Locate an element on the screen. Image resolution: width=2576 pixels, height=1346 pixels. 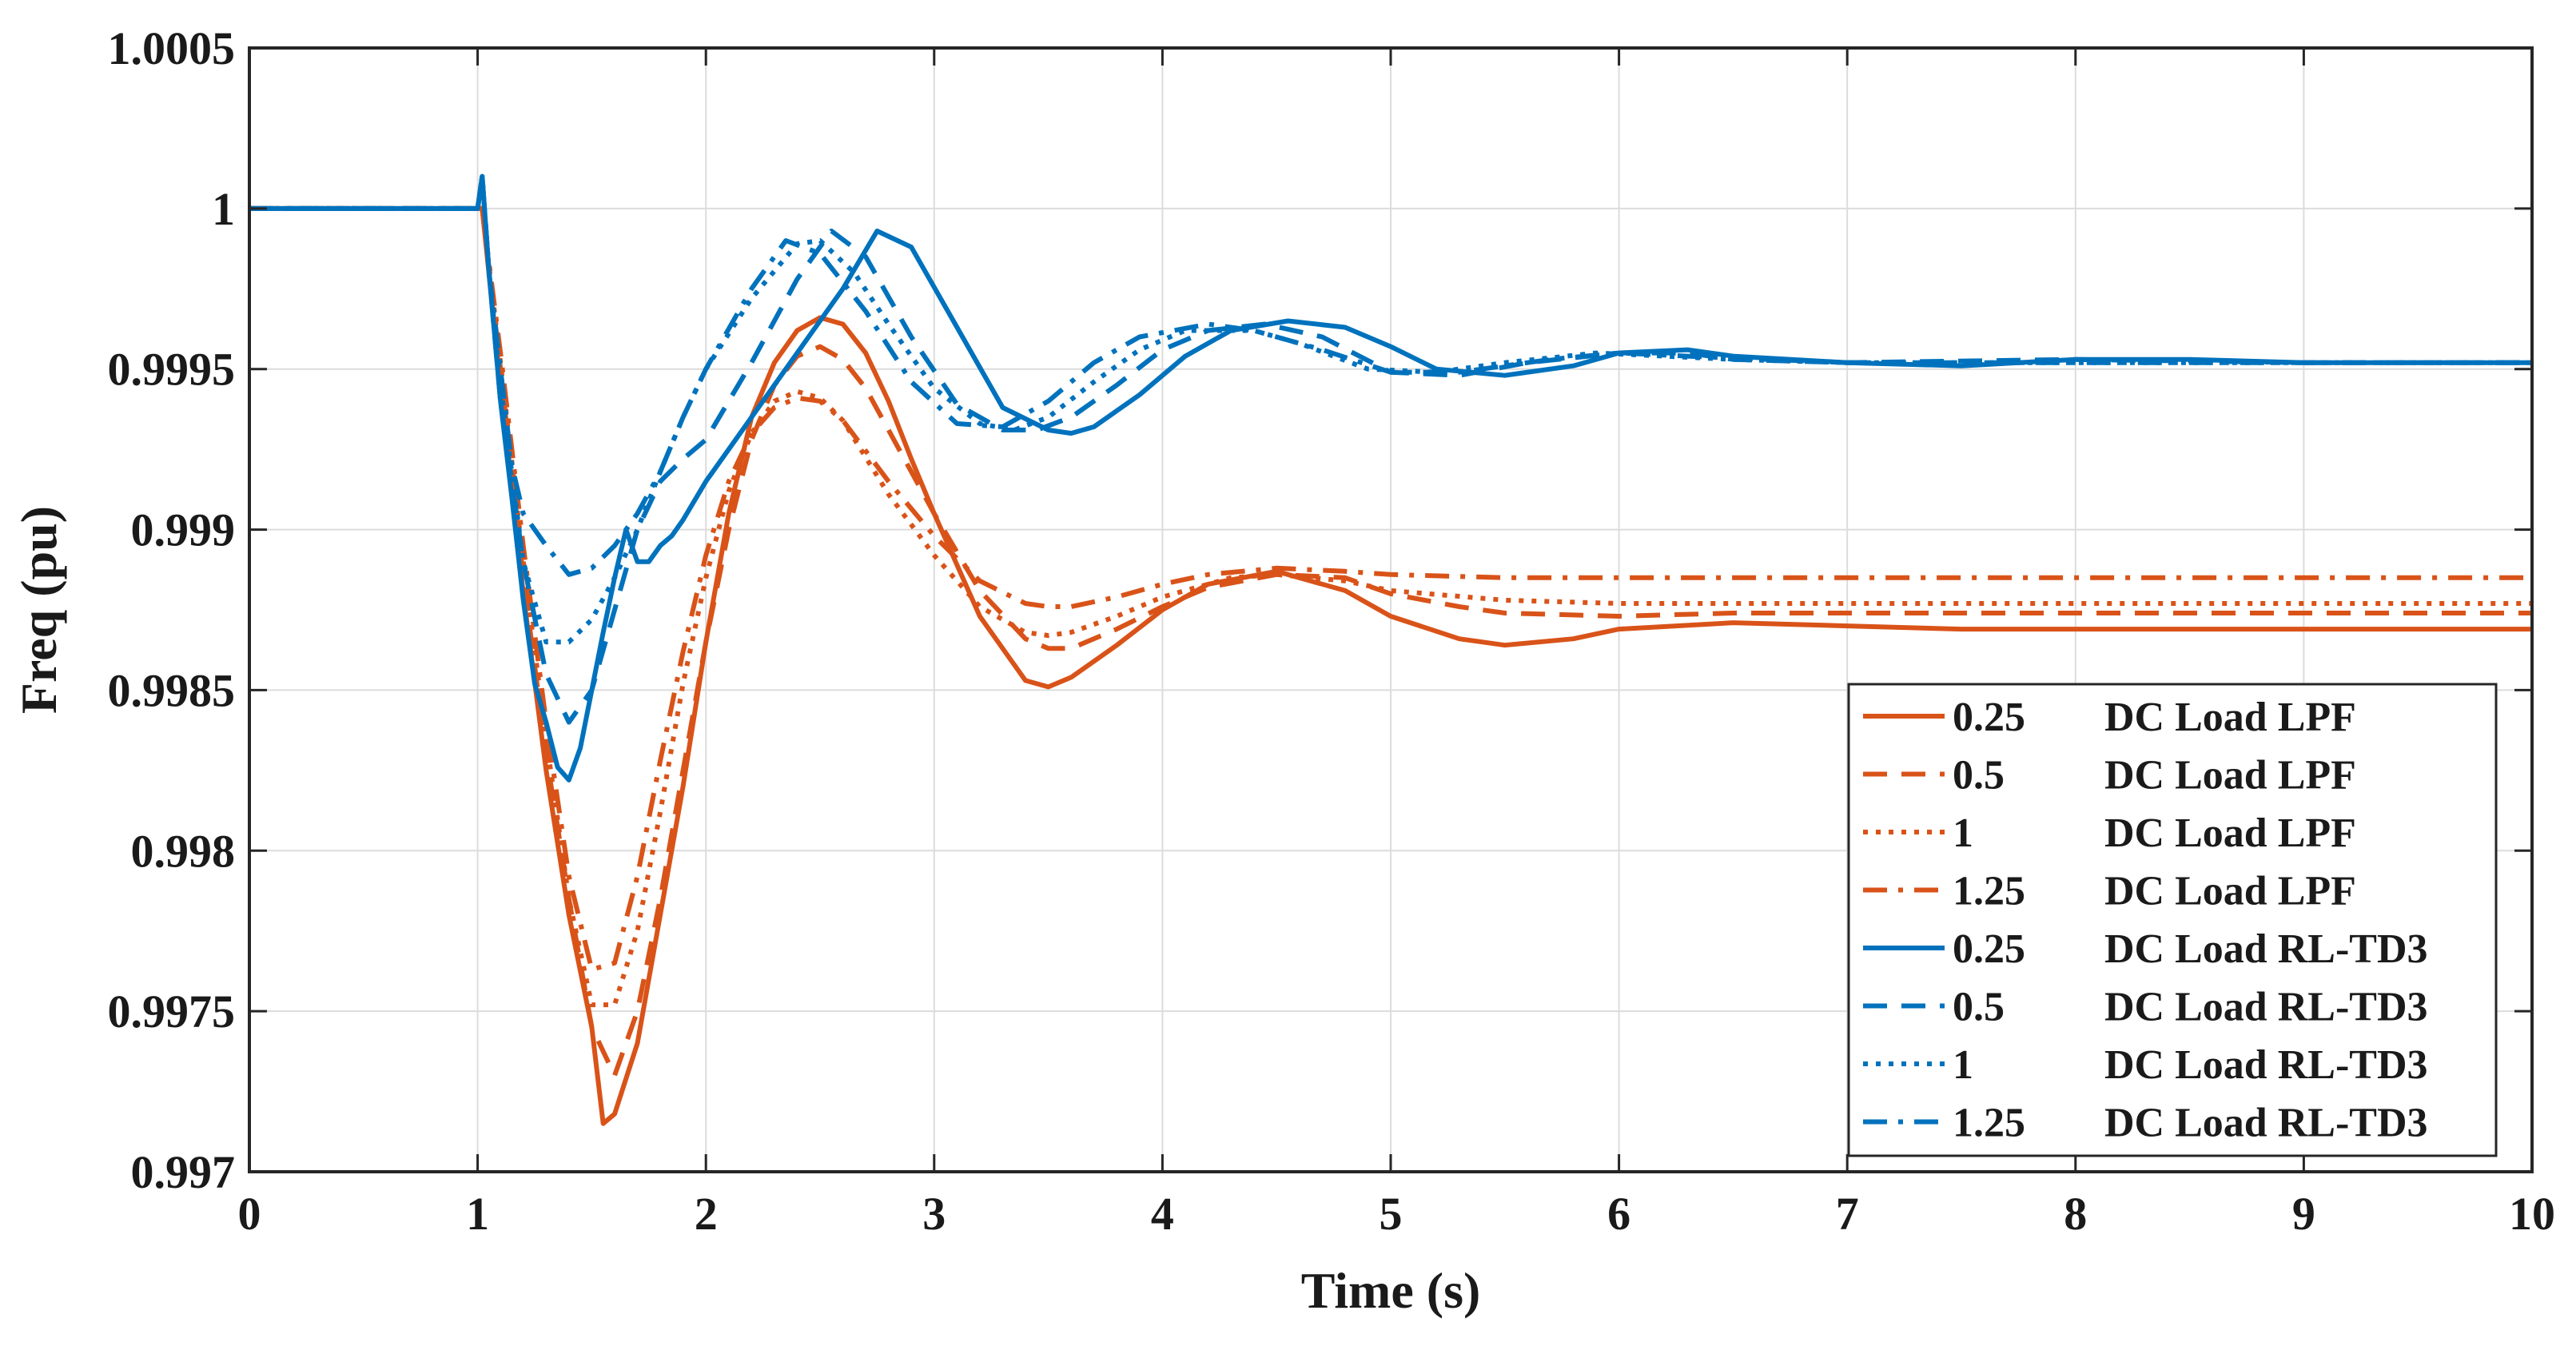
legend-item: 1.25 DC Load LPF is located at coordinates (2109, 891).